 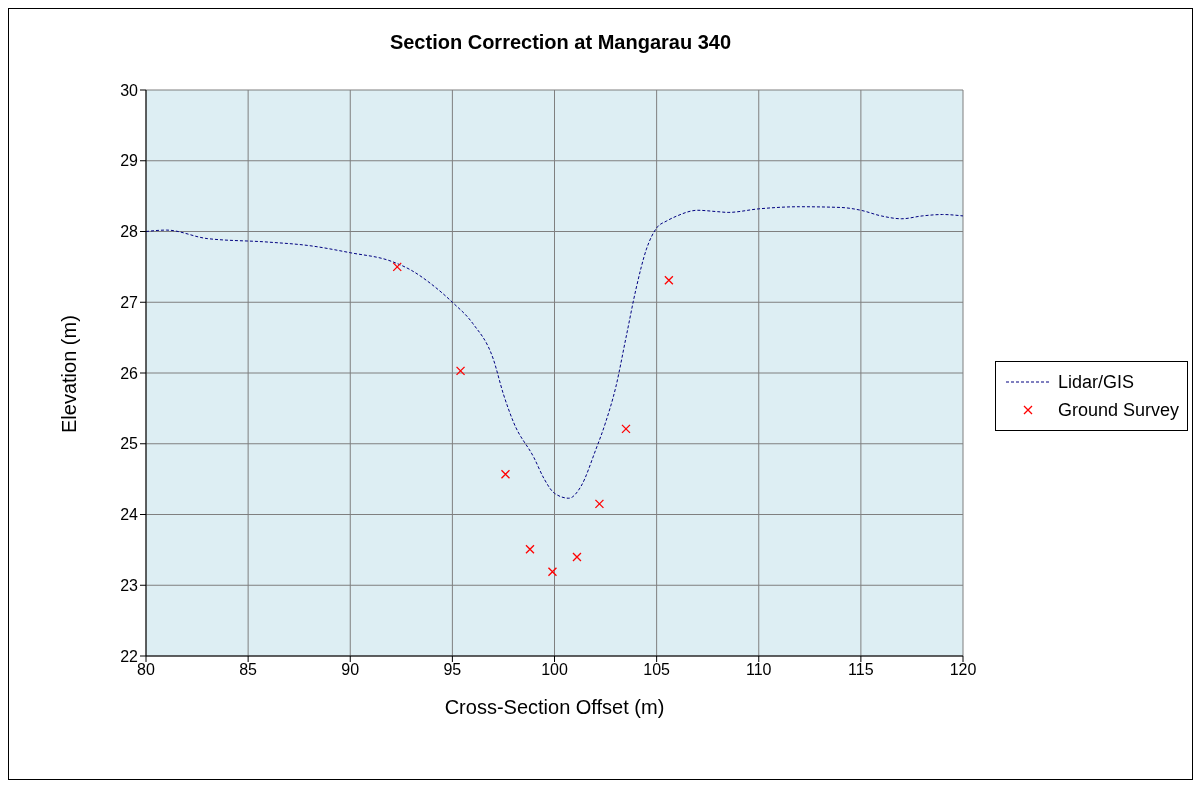 What do you see at coordinates (1118, 410) in the screenshot?
I see `legend-label: Ground Survey` at bounding box center [1118, 410].